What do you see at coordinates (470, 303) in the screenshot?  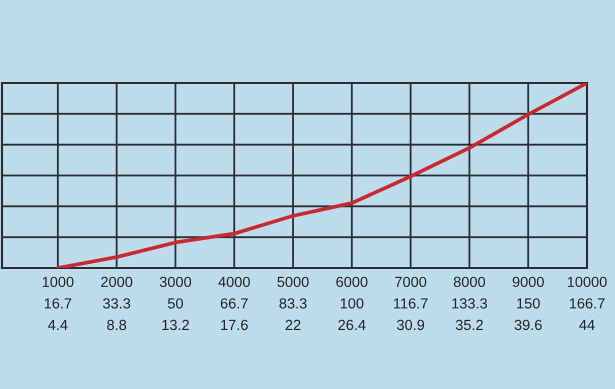 I see `x-tick-label: 8000 133.3 35.2` at bounding box center [470, 303].